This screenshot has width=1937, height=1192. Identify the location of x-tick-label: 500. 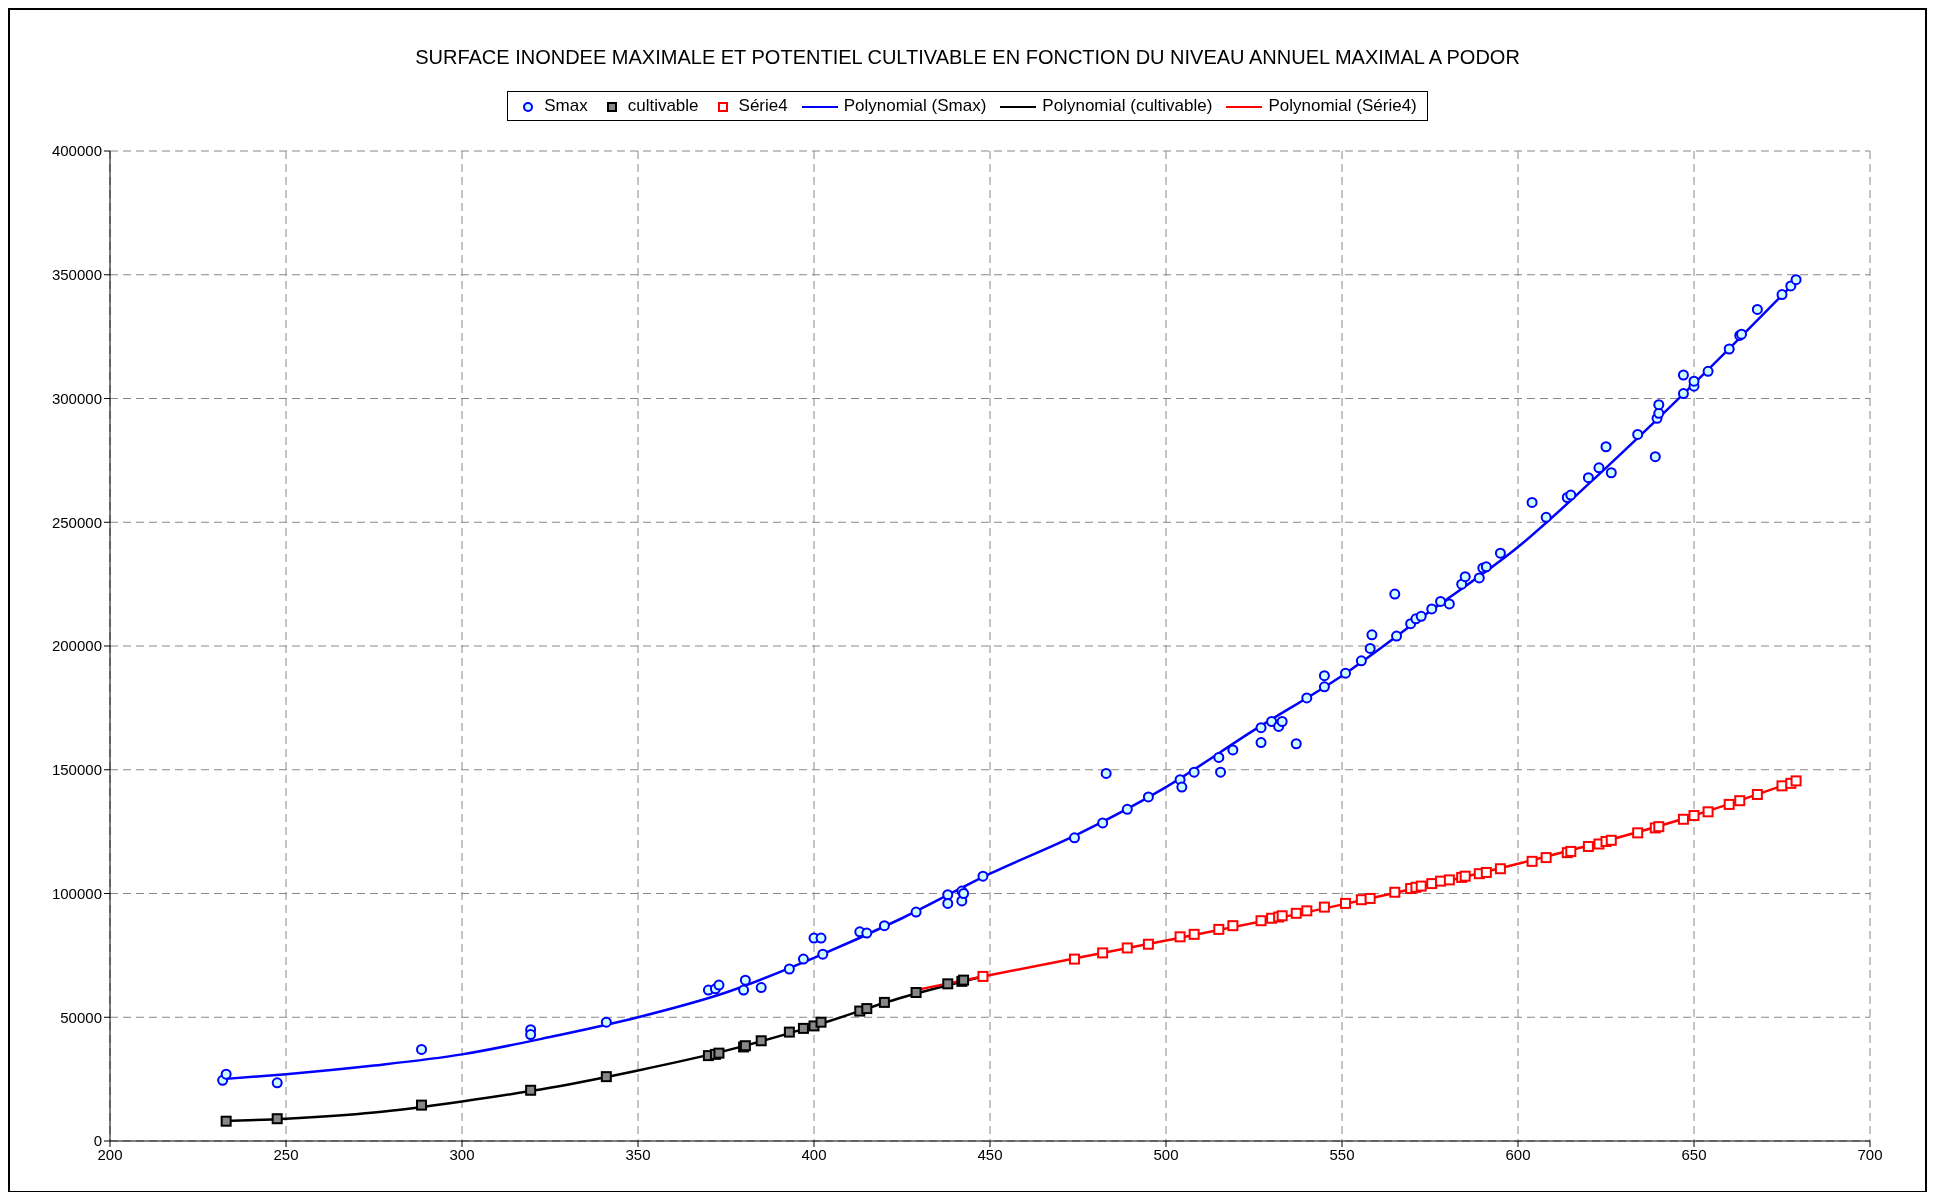
(1166, 1154).